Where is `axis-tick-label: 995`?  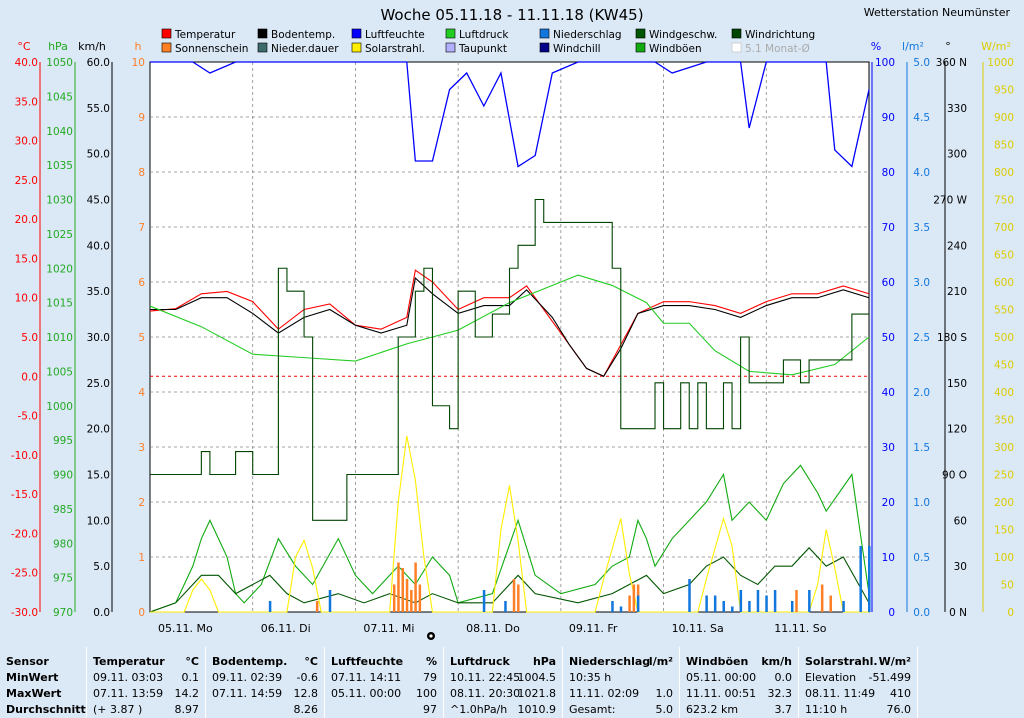 axis-tick-label: 995 is located at coordinates (63, 441).